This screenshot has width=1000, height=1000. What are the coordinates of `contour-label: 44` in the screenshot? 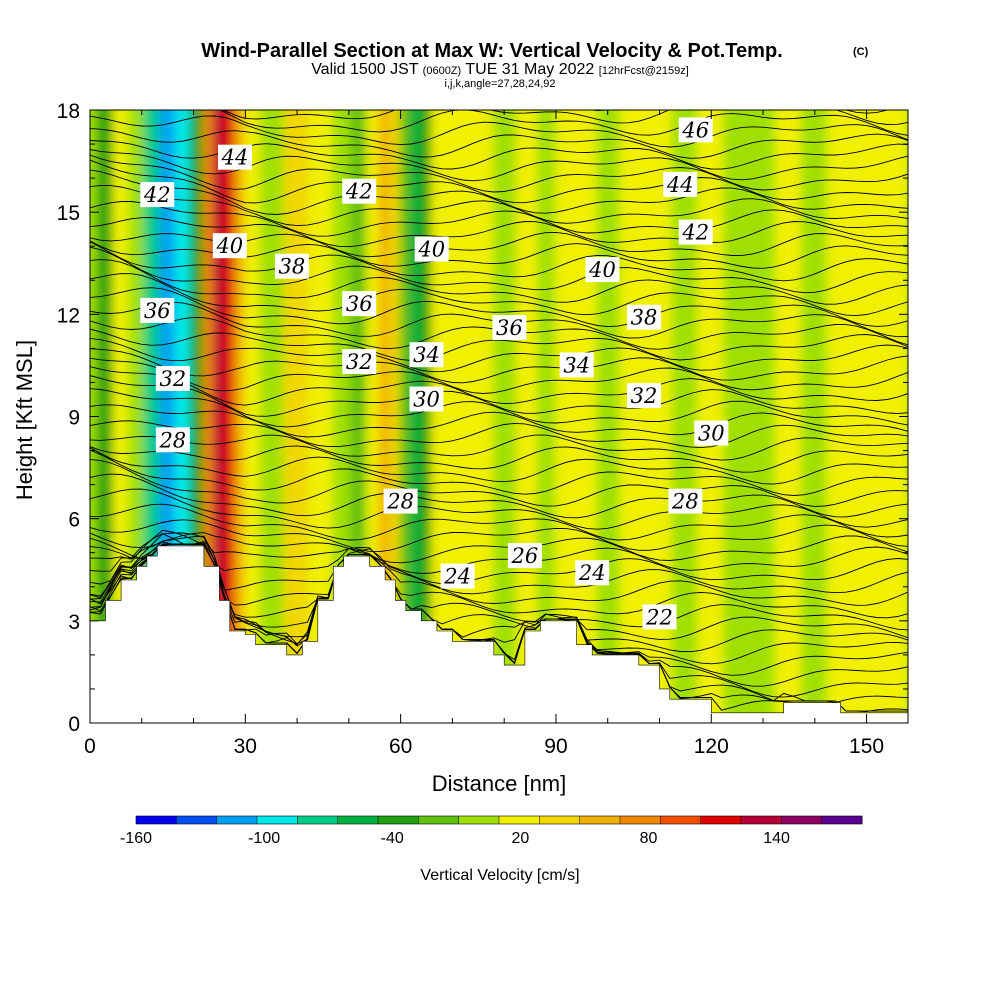 It's located at (680, 184).